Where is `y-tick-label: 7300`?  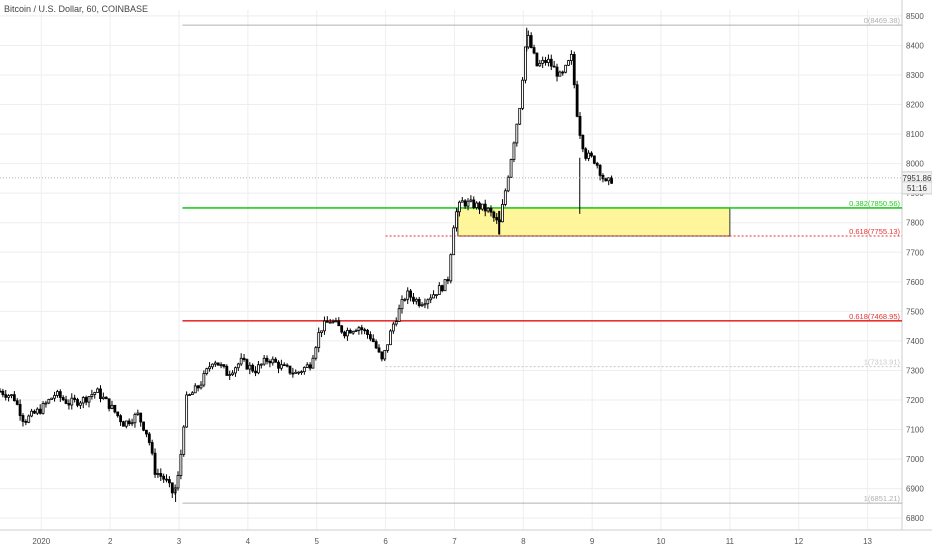 y-tick-label: 7300 is located at coordinates (915, 370).